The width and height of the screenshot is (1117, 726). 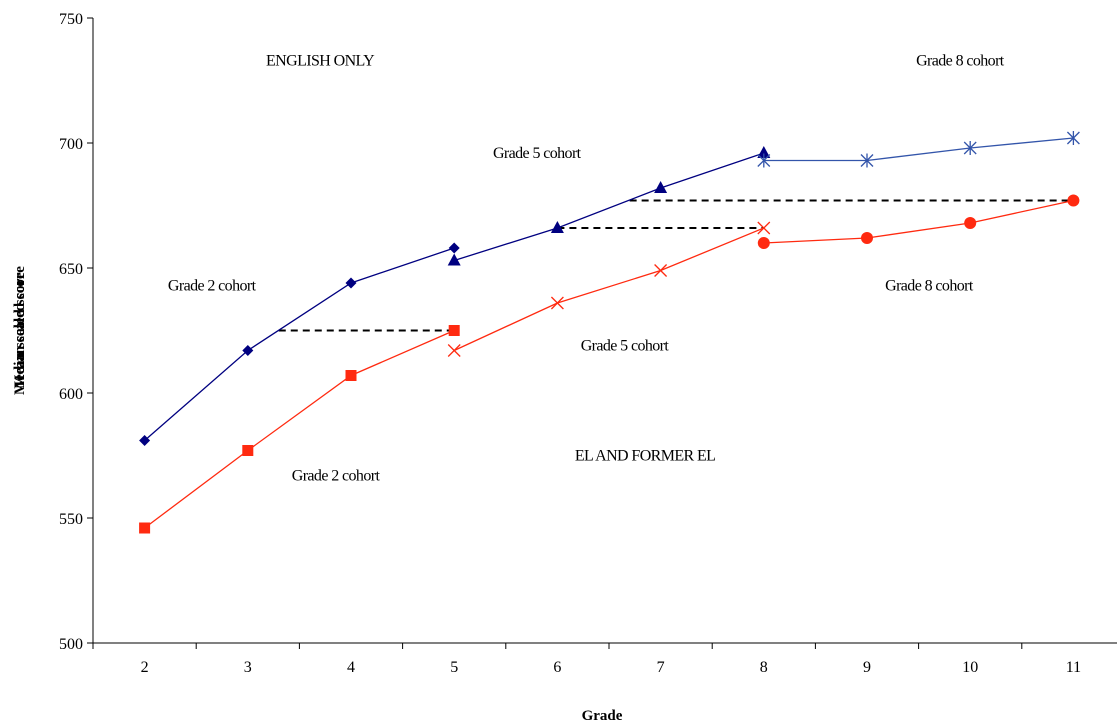 I want to click on y-axis-title: Median scaled score, so click(x=20, y=330).